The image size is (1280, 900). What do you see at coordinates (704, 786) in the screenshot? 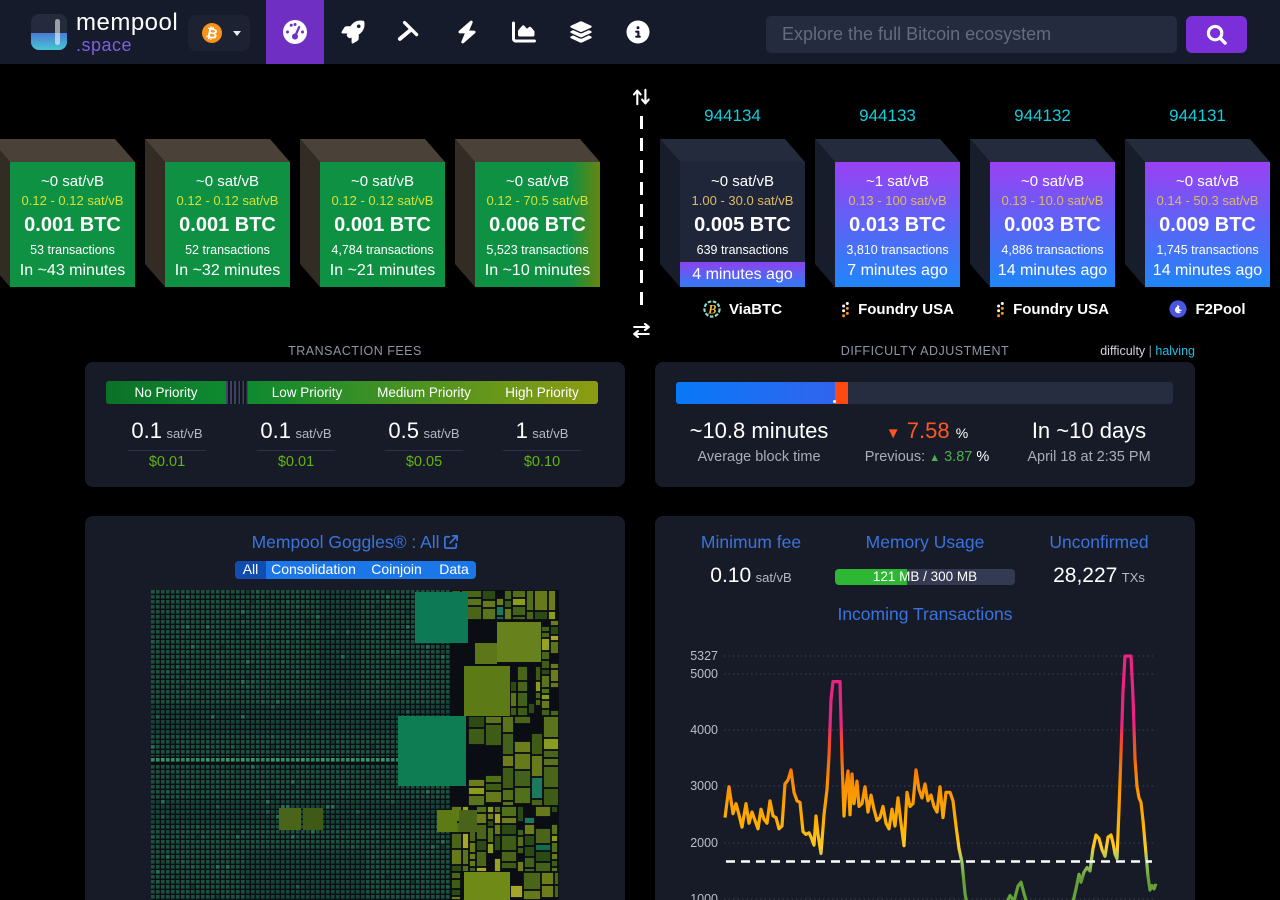
I see `svg-text: 3000` at bounding box center [704, 786].